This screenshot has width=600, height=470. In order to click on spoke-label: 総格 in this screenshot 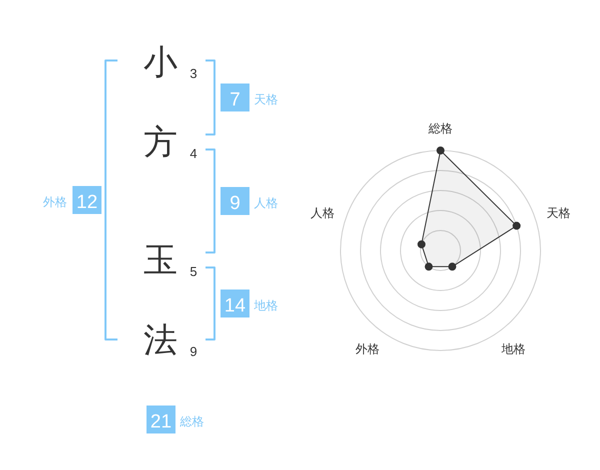, I will do `click(440, 129)`.